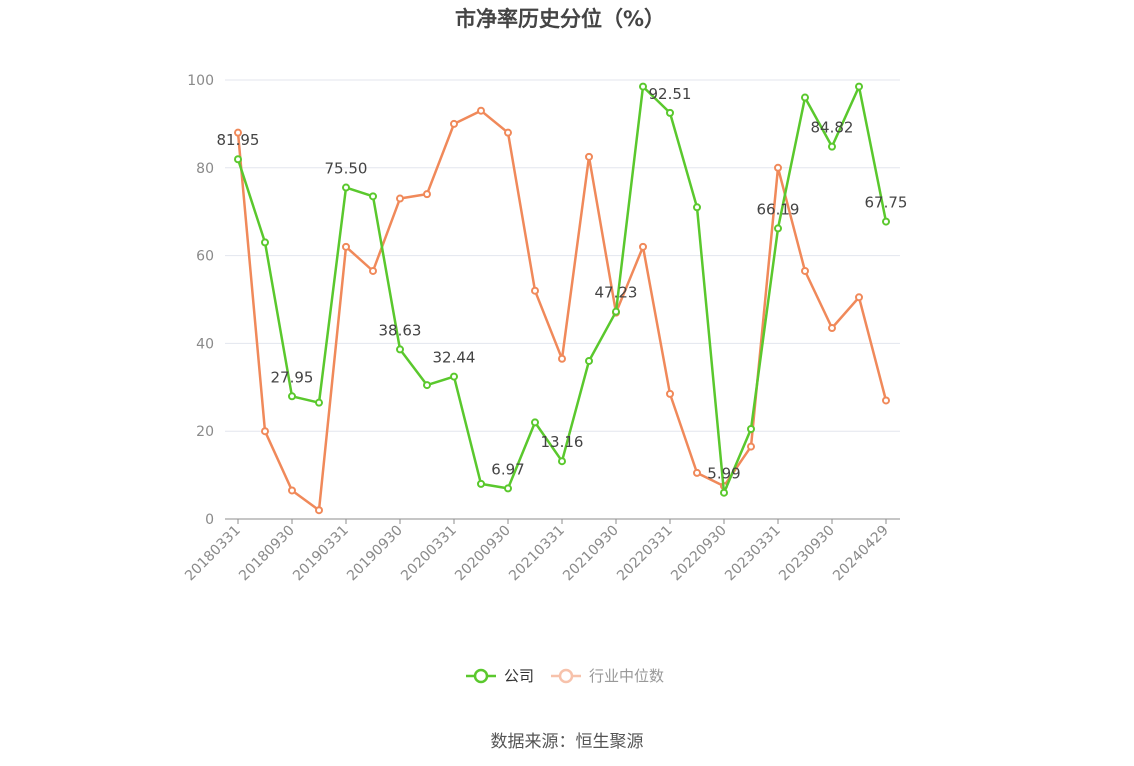  What do you see at coordinates (209, 520) in the screenshot?
I see `y-tick-label: 0` at bounding box center [209, 520].